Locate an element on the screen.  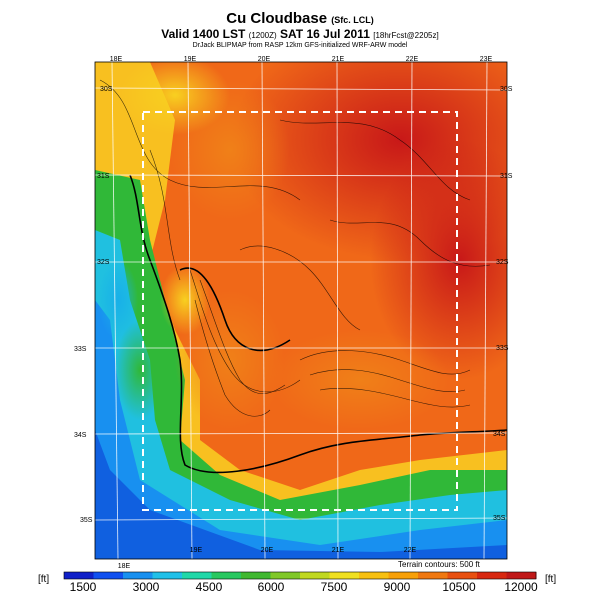
colorbar-label-4500: 4500 is located at coordinates (209, 587).